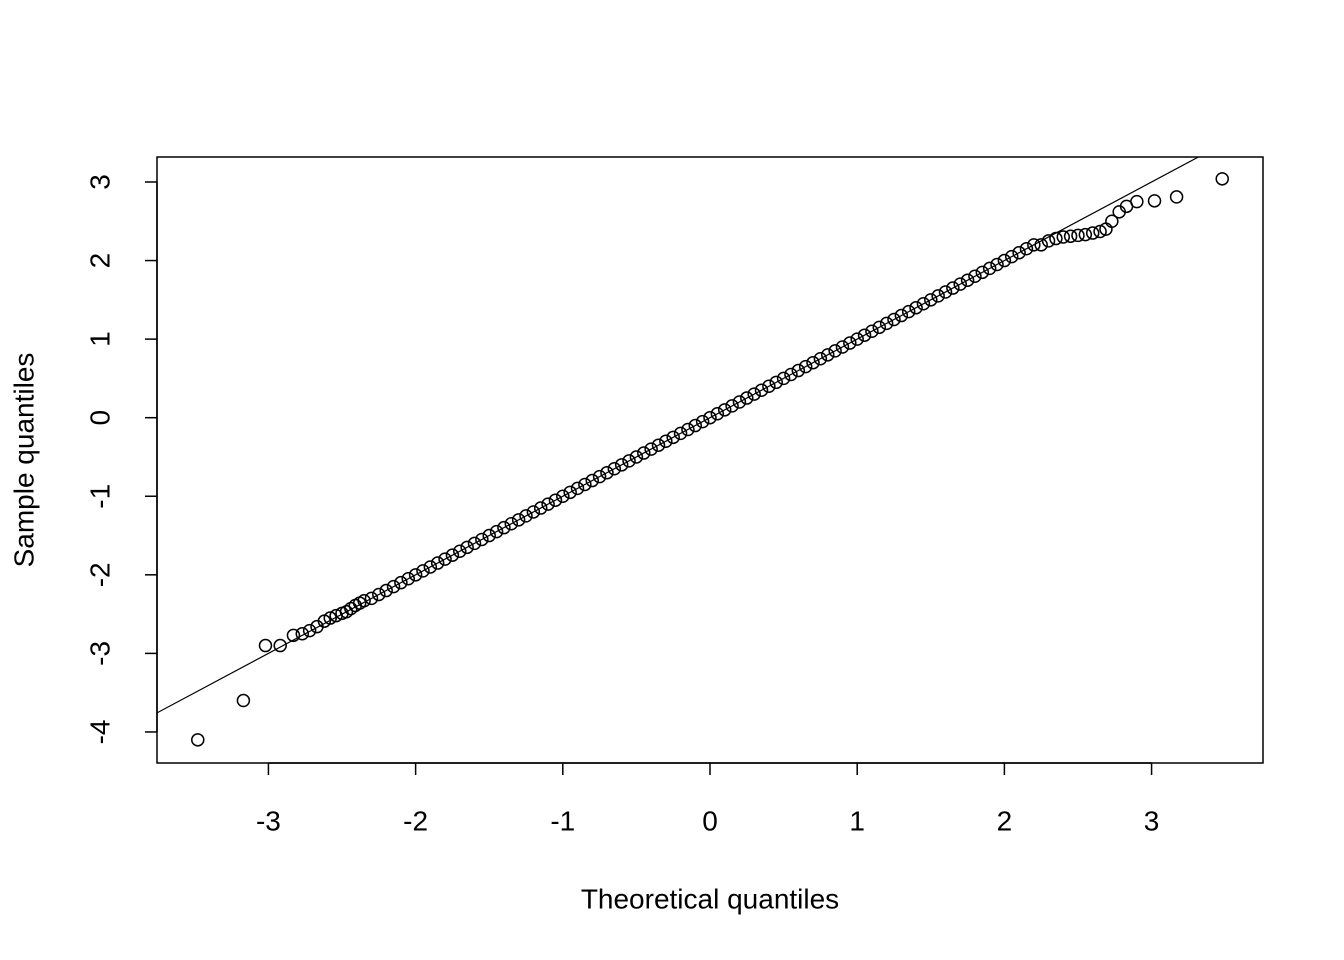 The height and width of the screenshot is (960, 1344). Describe the element at coordinates (857, 820) in the screenshot. I see `x-tick-label: 1` at that location.